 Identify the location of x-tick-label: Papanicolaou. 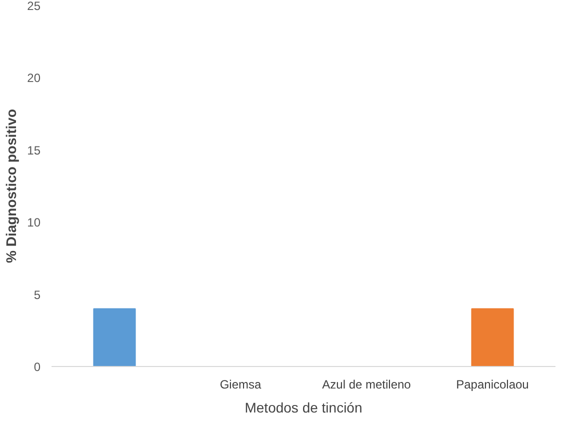
(492, 385).